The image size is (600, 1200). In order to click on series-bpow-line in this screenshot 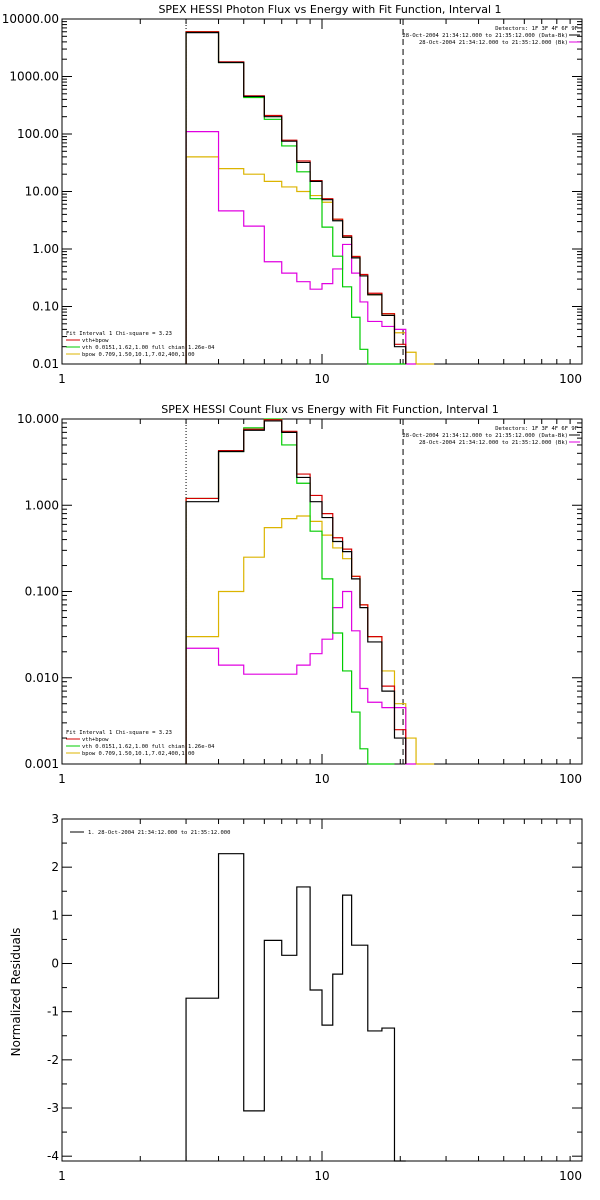, I will do `click(310, 640)`.